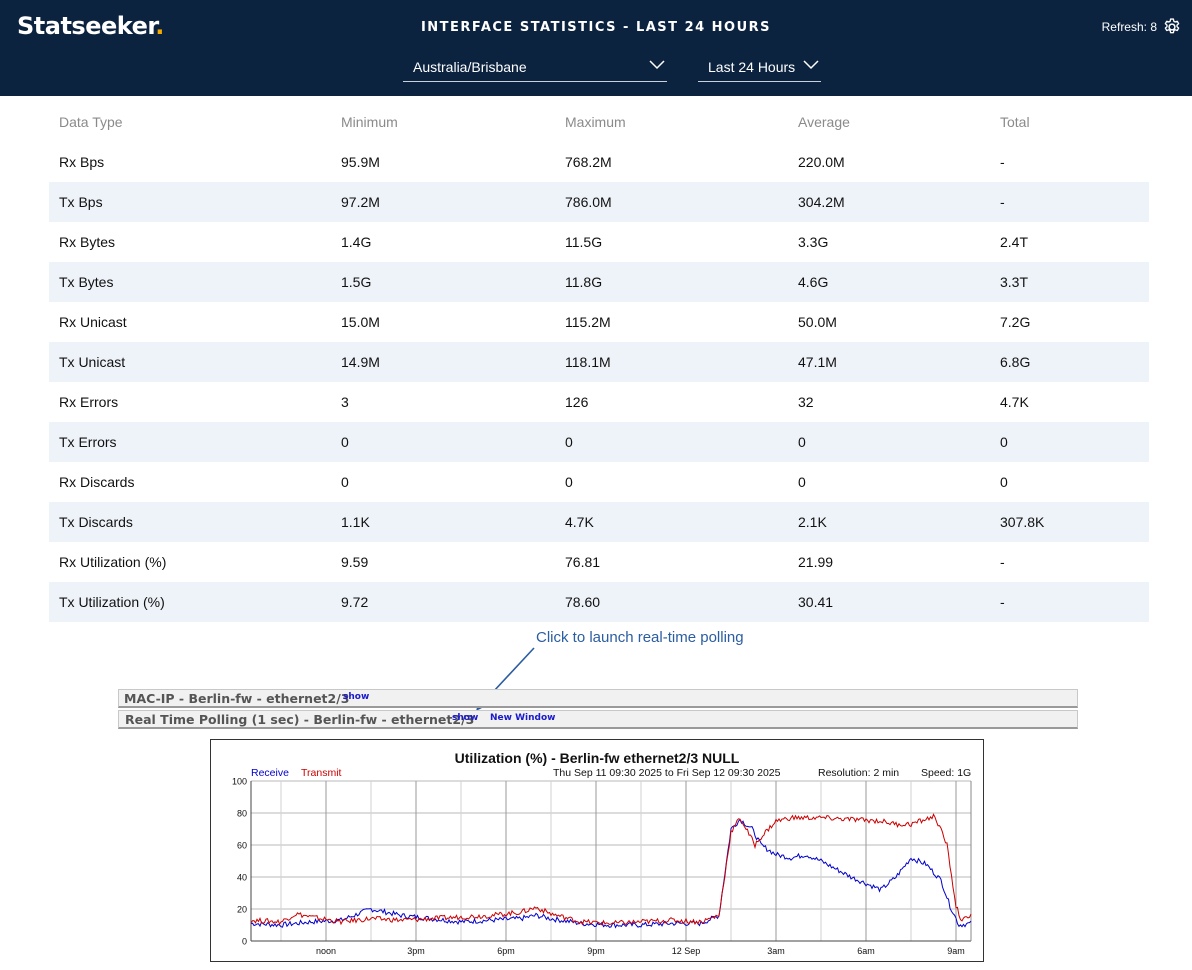  What do you see at coordinates (599, 482) in the screenshot?
I see `table-row: Rx Discards 0 0 0 0` at bounding box center [599, 482].